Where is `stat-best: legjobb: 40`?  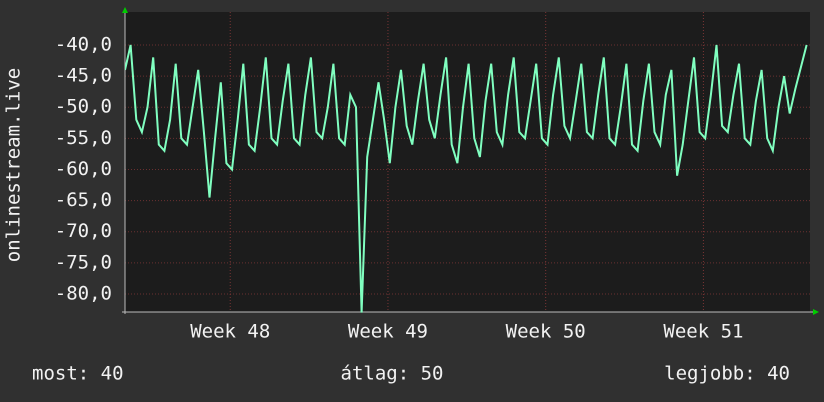 stat-best: legjobb: 40 is located at coordinates (727, 374).